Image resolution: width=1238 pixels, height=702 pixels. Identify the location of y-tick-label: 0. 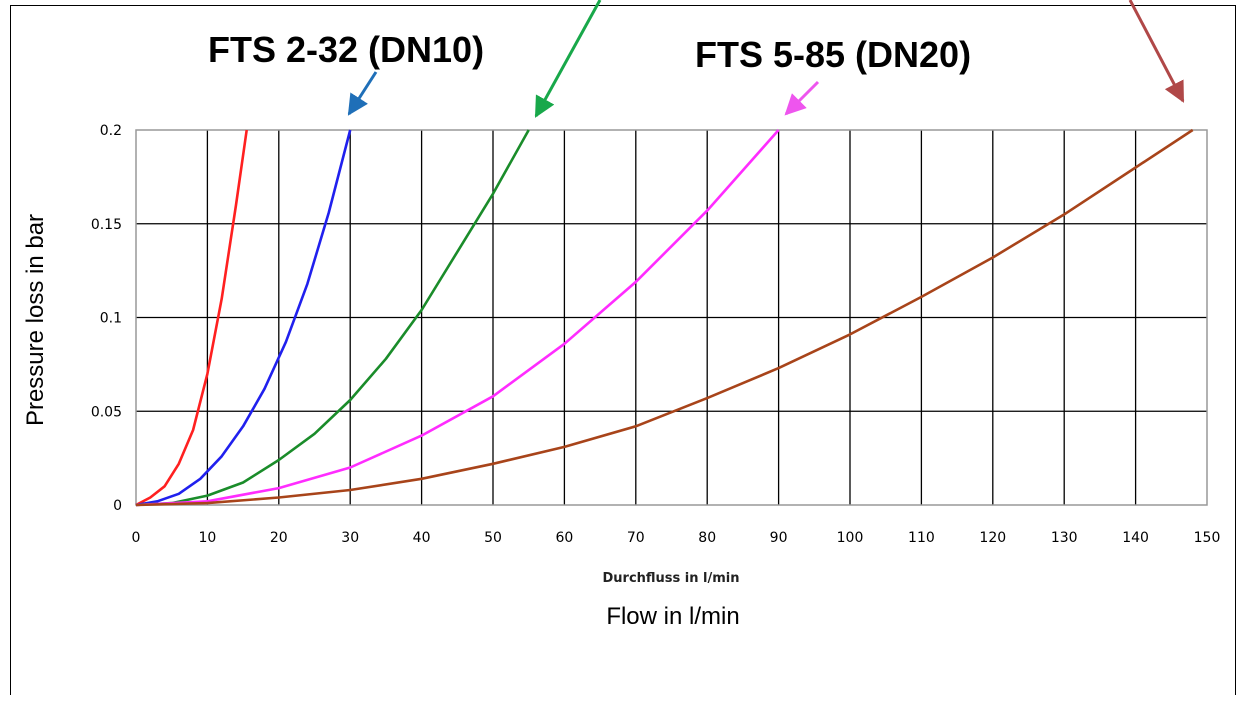
(117, 506).